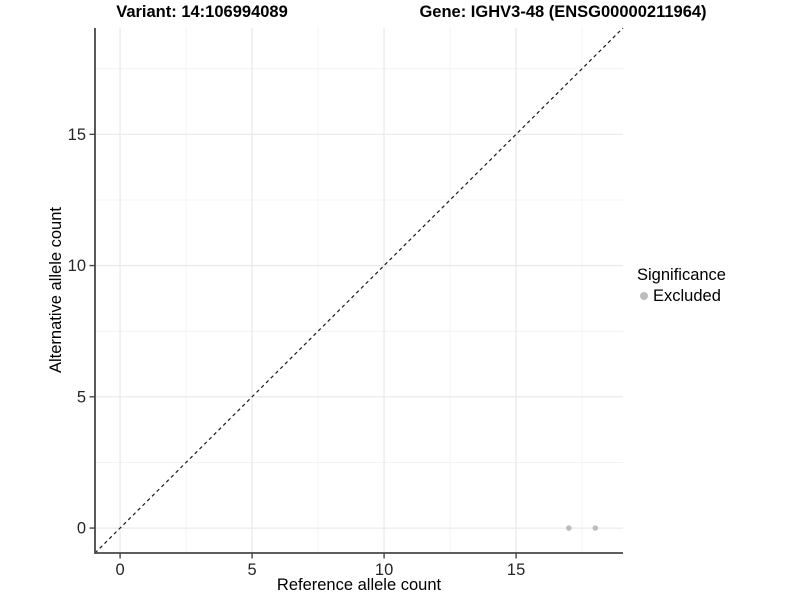 This screenshot has height=600, width=800. I want to click on legend-title: Significance, so click(681, 275).